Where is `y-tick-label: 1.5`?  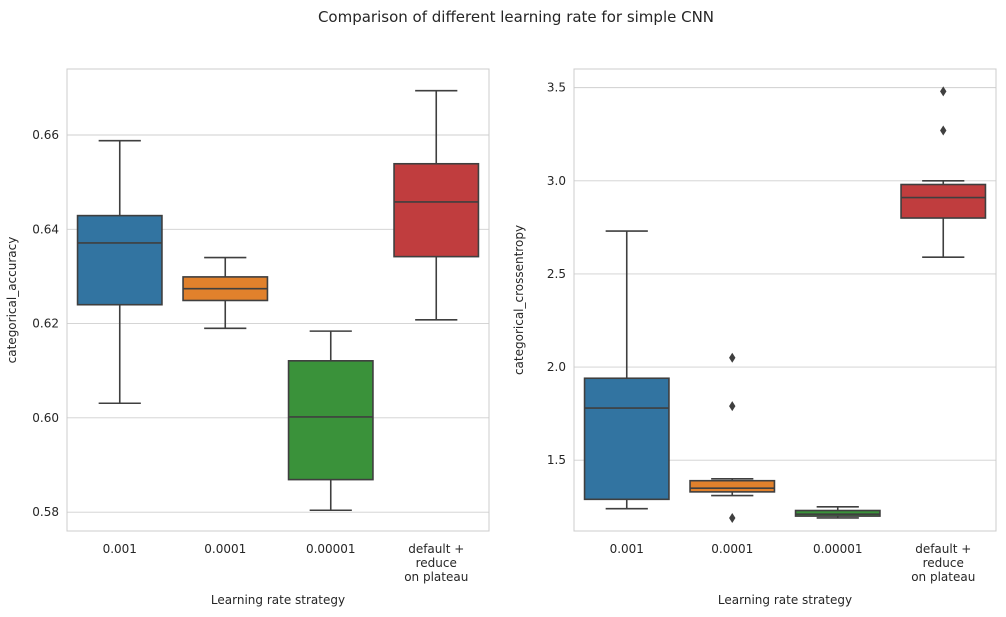
y-tick-label: 1.5 is located at coordinates (556, 460).